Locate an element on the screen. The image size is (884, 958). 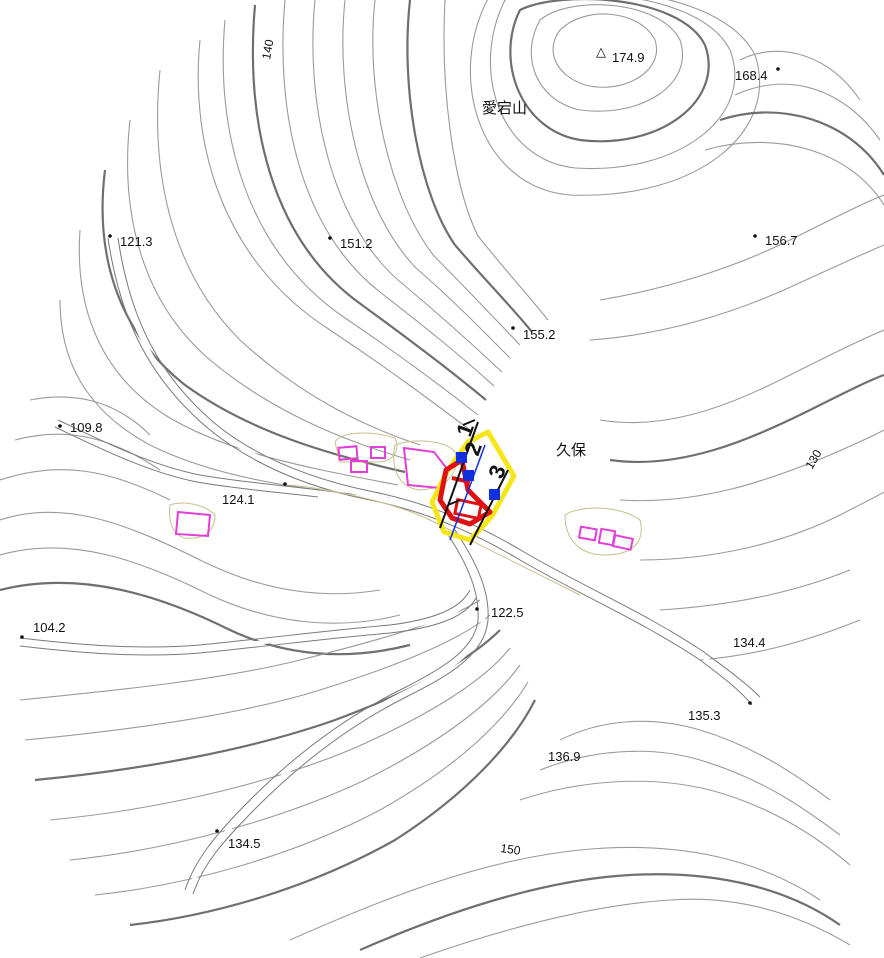
section-mark-1: 1 is located at coordinates (465, 430).